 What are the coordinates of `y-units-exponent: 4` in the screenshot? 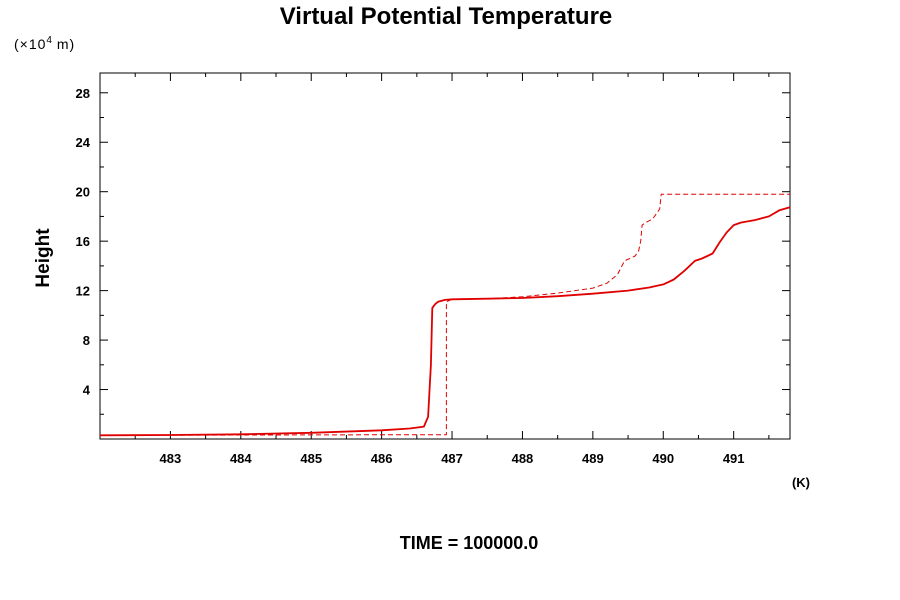 It's located at (49, 40).